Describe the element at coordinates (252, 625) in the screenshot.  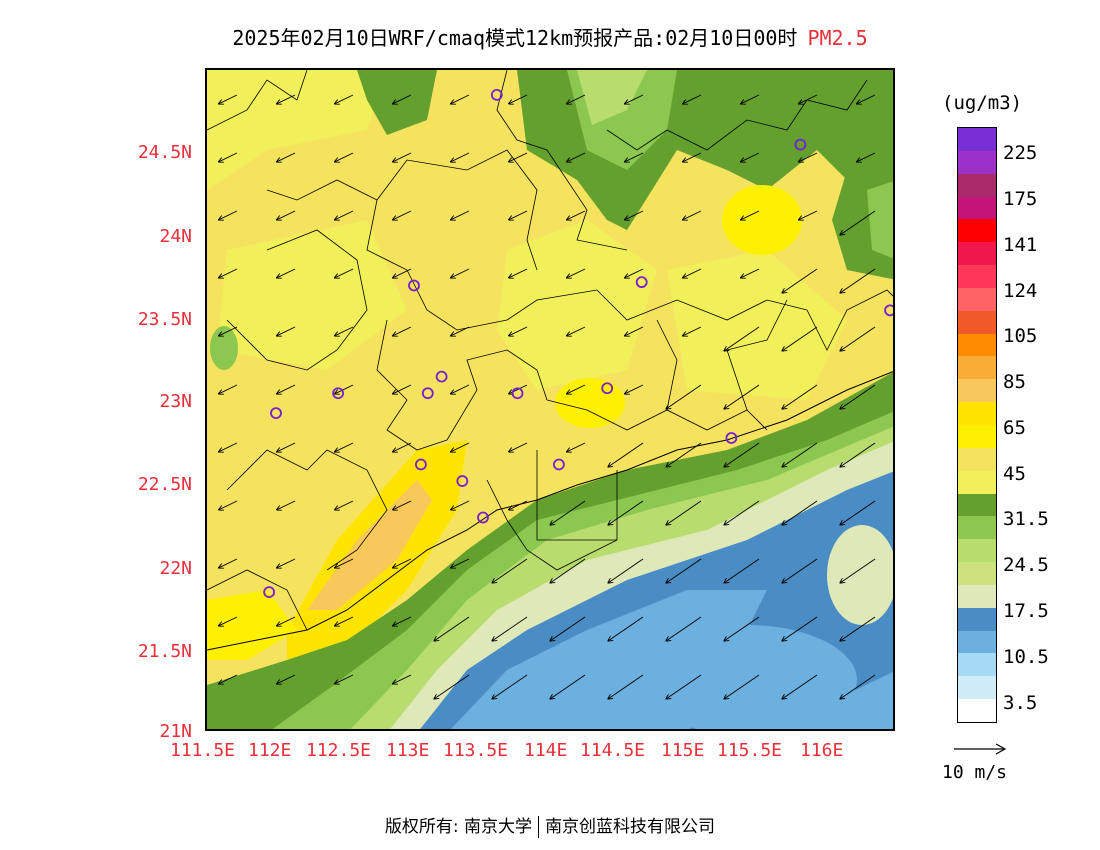
I see `yellow-sw` at that location.